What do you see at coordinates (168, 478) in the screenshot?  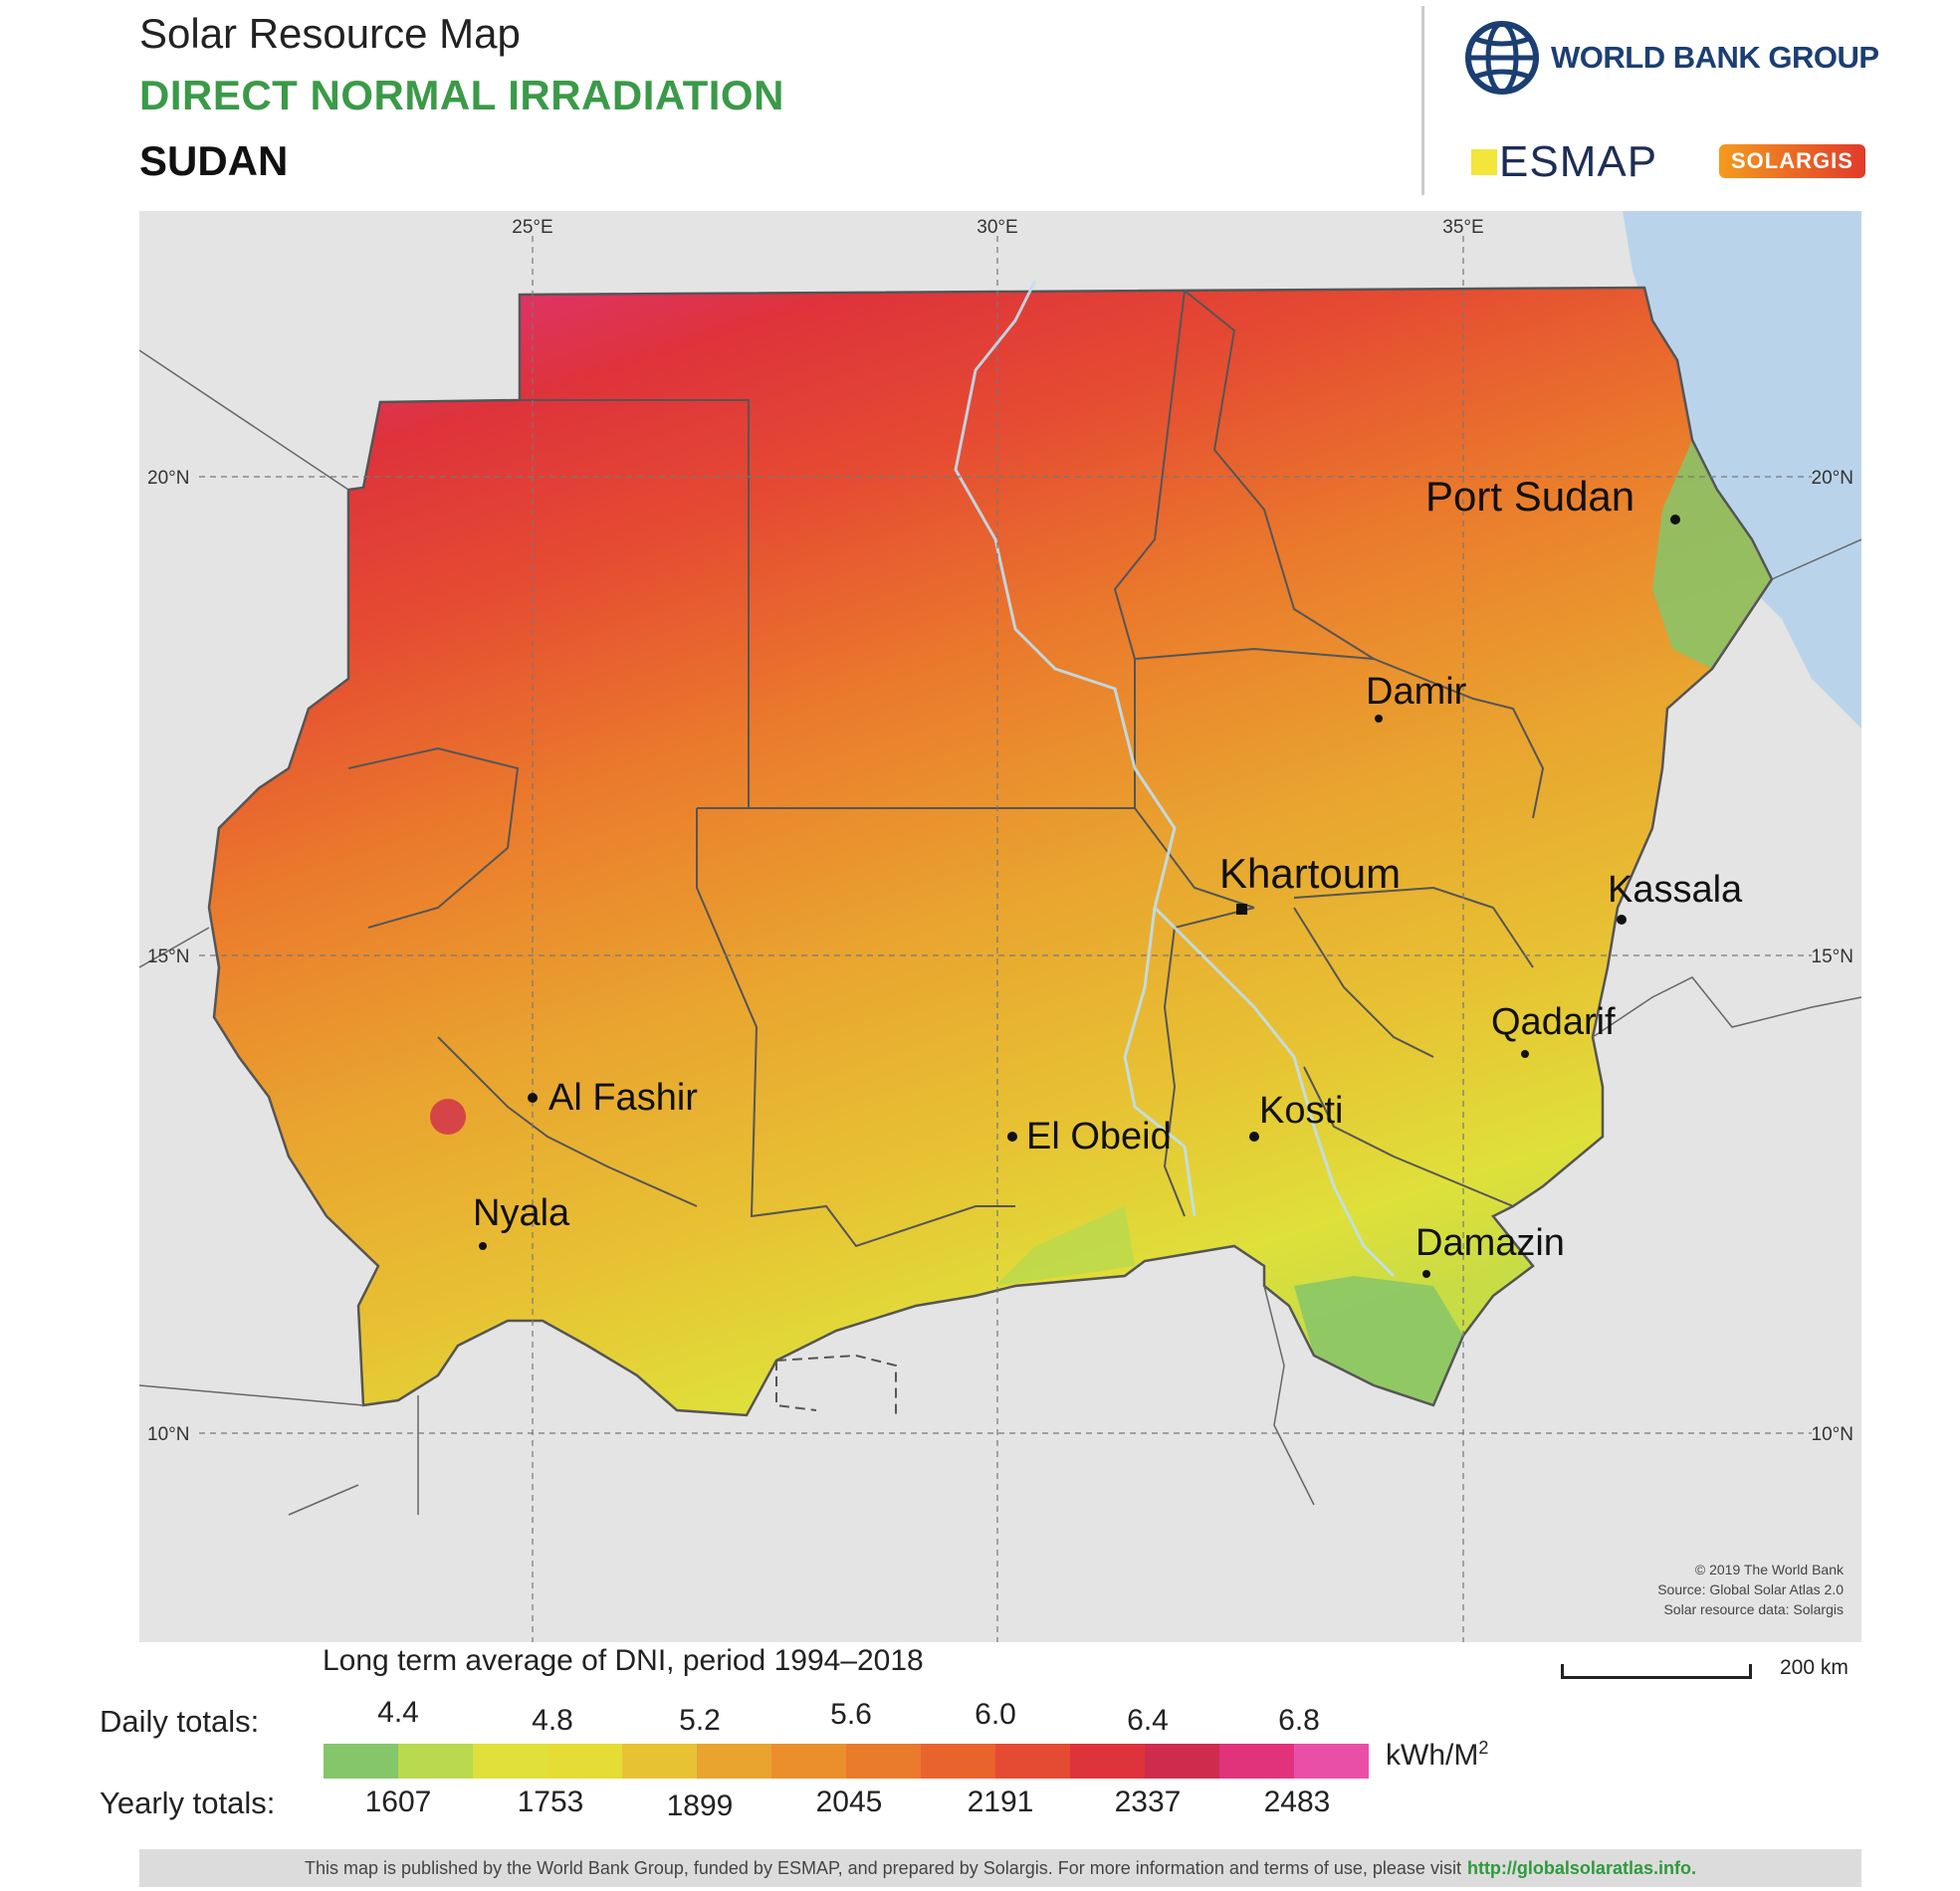 I see `lat-label-20-left: 20°N` at bounding box center [168, 478].